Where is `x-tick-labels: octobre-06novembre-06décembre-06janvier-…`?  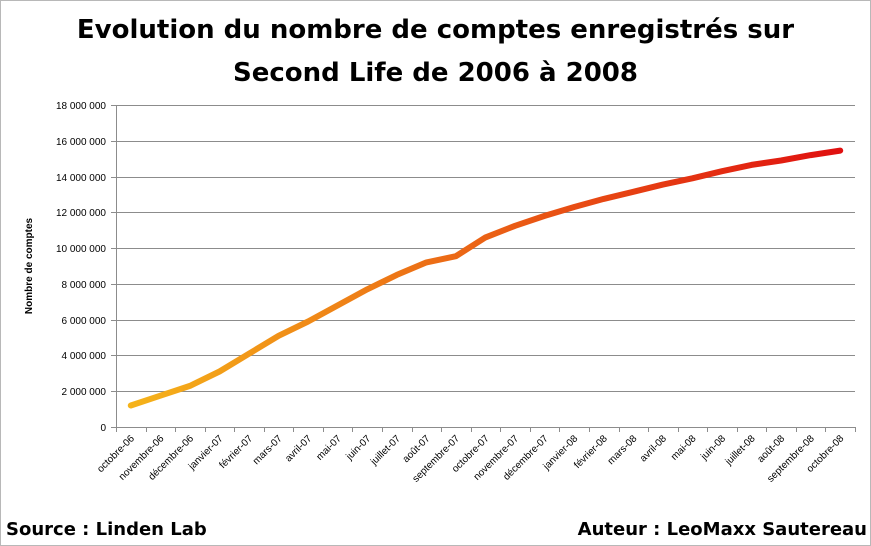
x-tick-labels: octobre-06novembre-06décembre-06janvier-… is located at coordinates (470, 459).